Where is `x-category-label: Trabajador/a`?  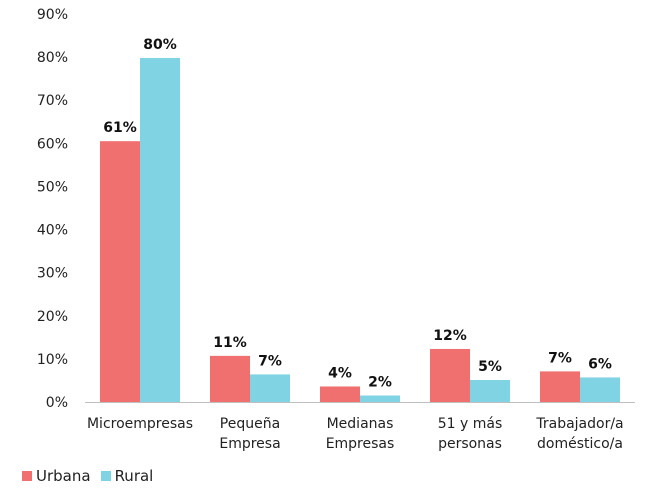 x-category-label: Trabajador/a is located at coordinates (579, 424).